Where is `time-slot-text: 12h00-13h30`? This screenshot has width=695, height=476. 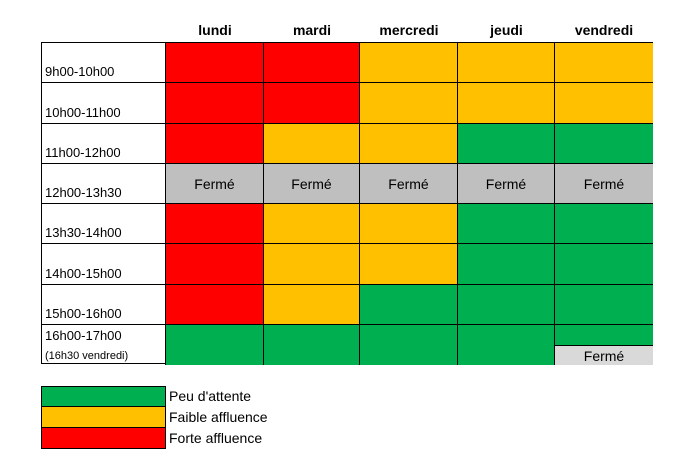 time-slot-text: 12h00-13h30 is located at coordinates (83, 192).